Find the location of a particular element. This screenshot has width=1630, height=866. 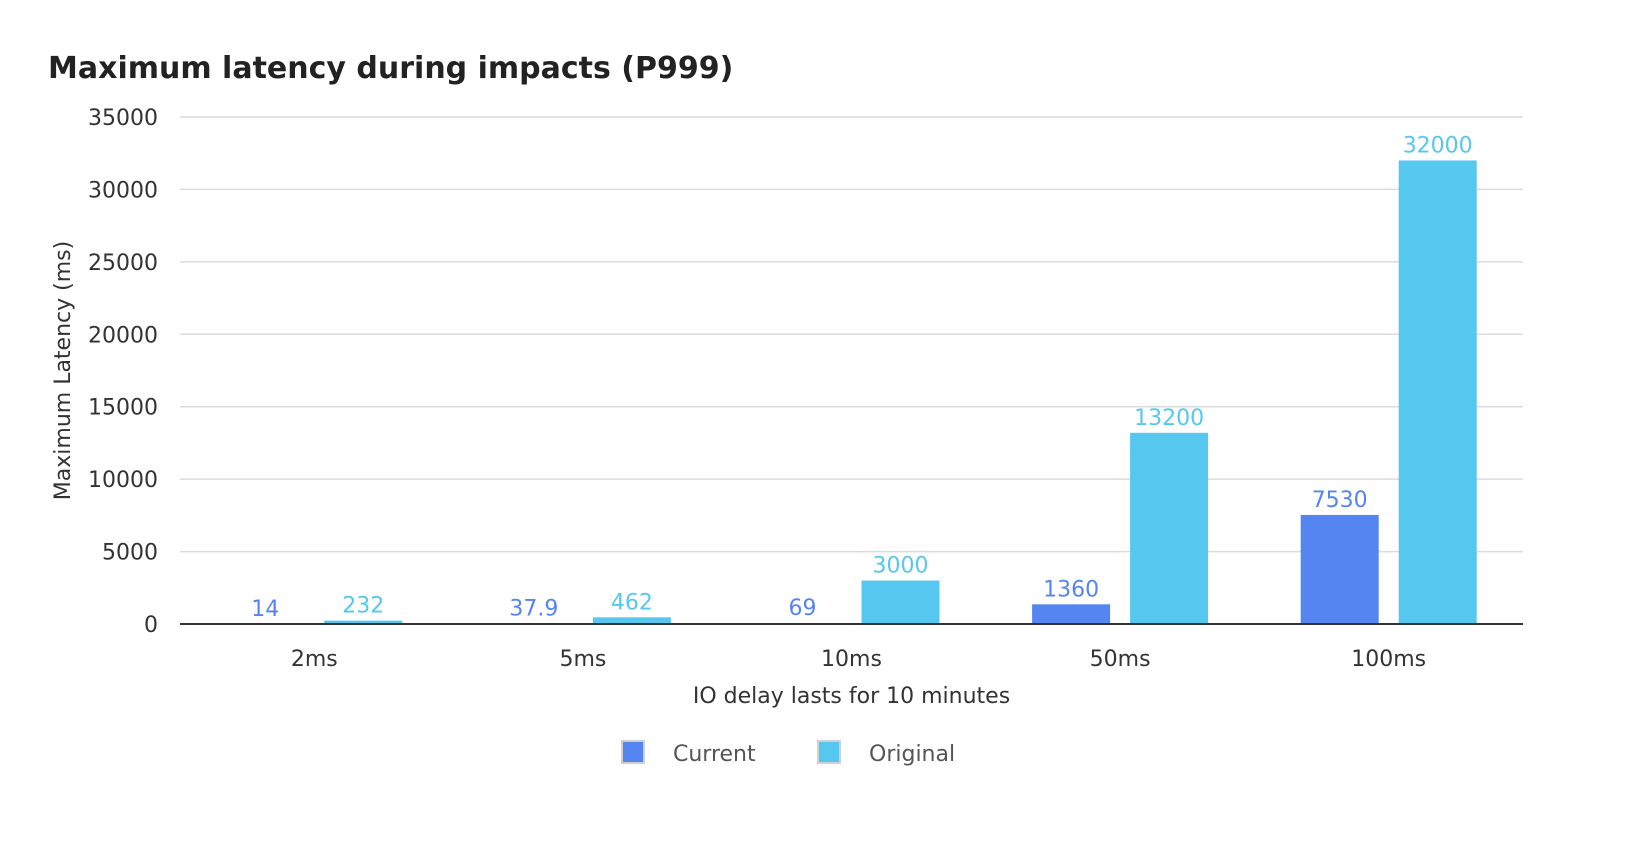

y-axis-title: Maximum Latency (ms) is located at coordinates (63, 370).